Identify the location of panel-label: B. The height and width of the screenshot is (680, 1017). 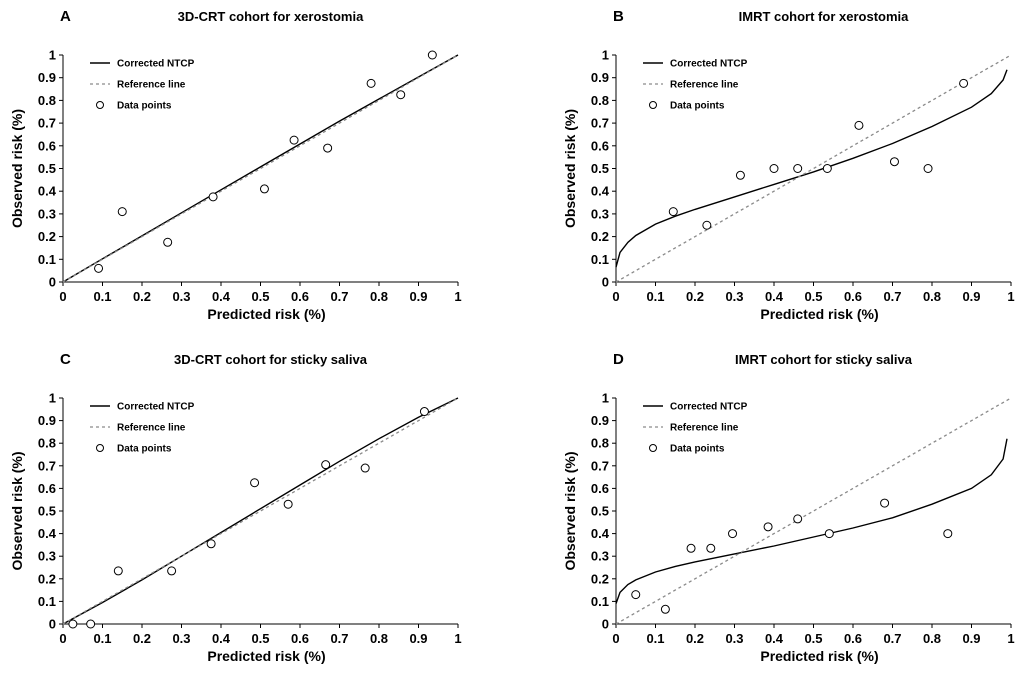
(618, 16).